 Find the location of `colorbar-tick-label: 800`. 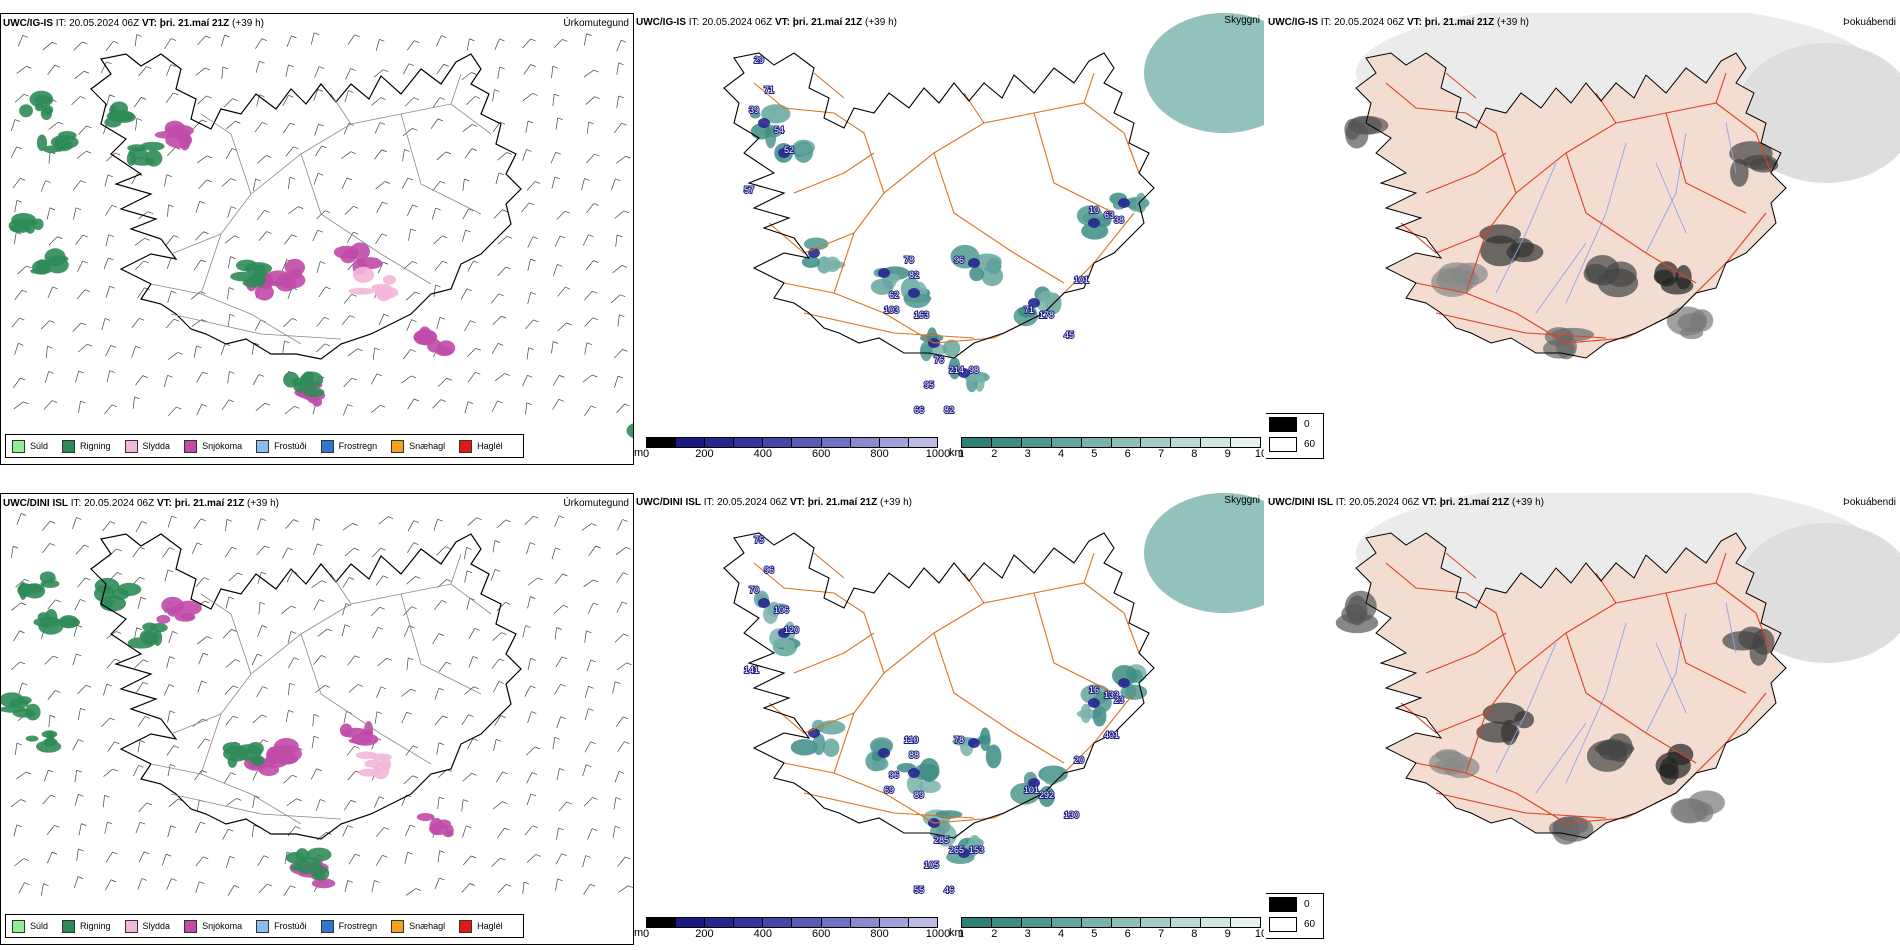

colorbar-tick-label: 800 is located at coordinates (879, 454).